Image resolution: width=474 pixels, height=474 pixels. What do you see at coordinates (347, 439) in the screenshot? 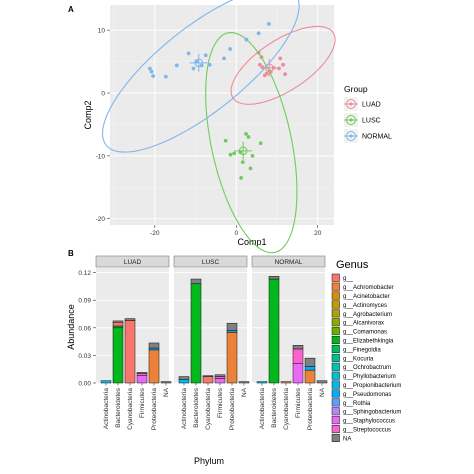
I see `genus-label-na: NA` at bounding box center [347, 439].